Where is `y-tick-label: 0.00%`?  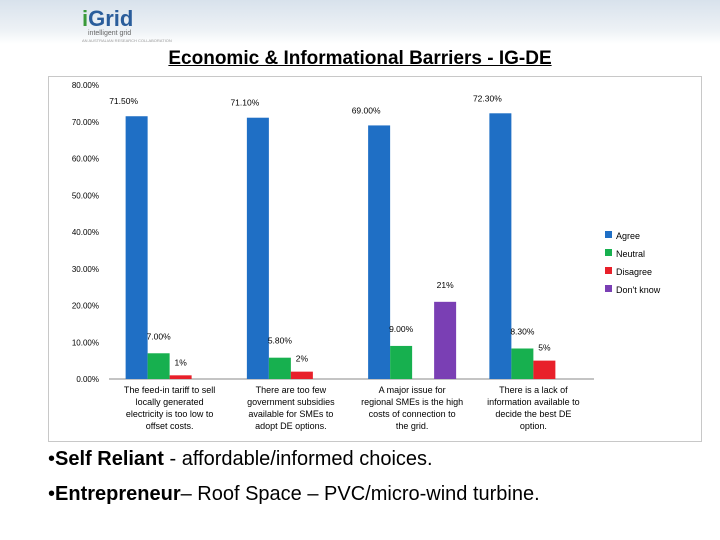 y-tick-label: 0.00% is located at coordinates (87, 379).